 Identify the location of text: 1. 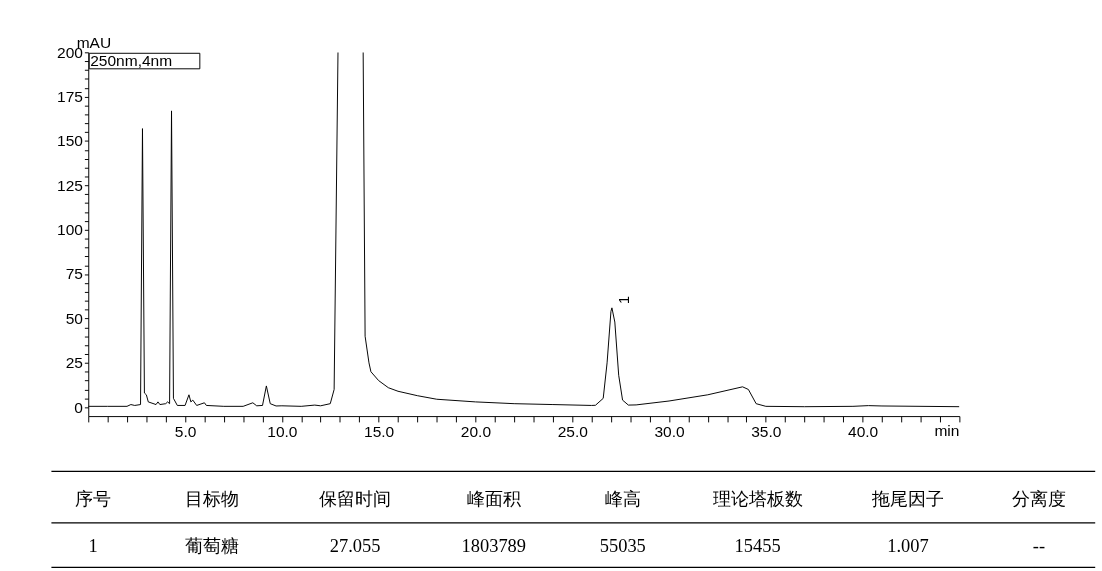
(93, 545).